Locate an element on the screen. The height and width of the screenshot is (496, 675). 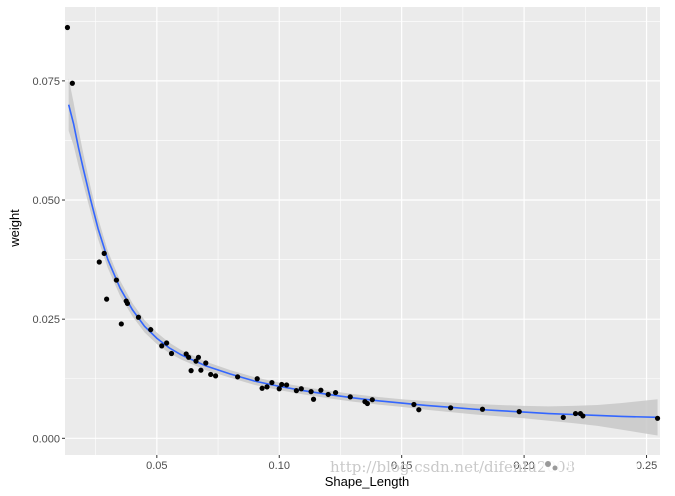
watermark-url: http://blog.csdn.net/difenlu2008 is located at coordinates (452, 467).